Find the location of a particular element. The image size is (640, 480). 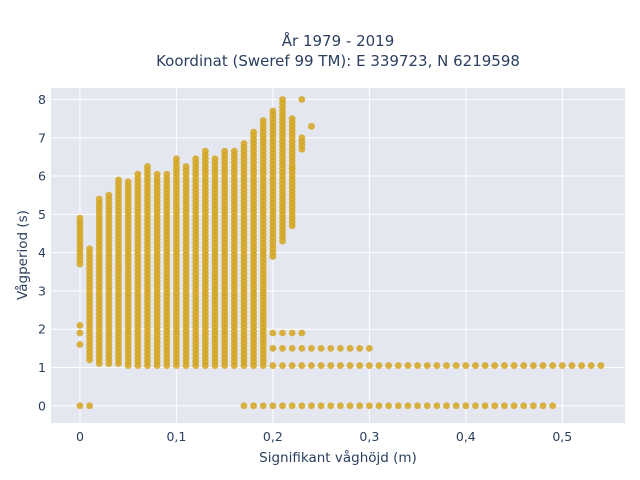

x-tick-label: 0,1 is located at coordinates (176, 436).